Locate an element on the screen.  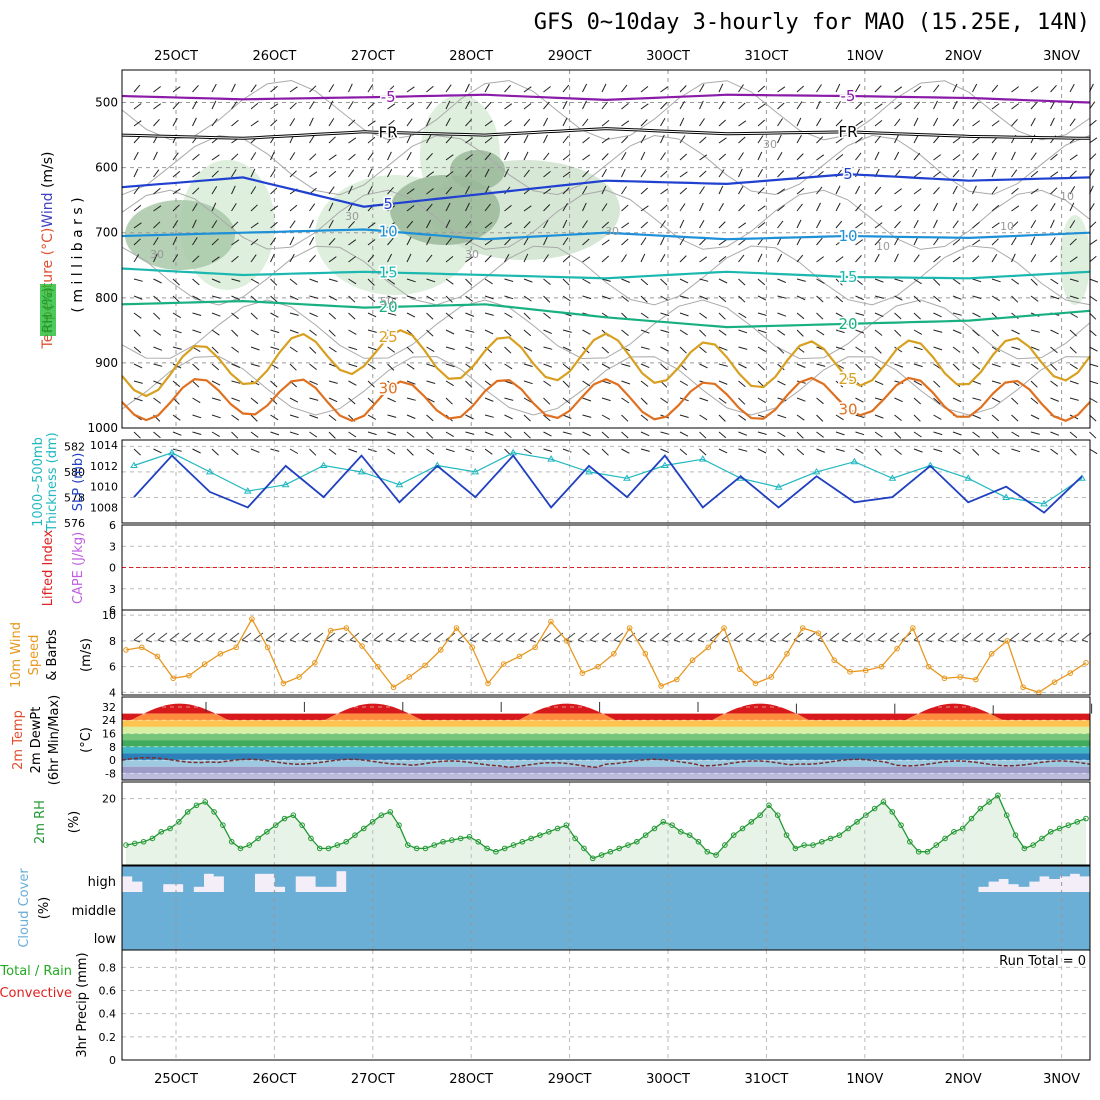
contour-label: -5 is located at coordinates (388, 97).